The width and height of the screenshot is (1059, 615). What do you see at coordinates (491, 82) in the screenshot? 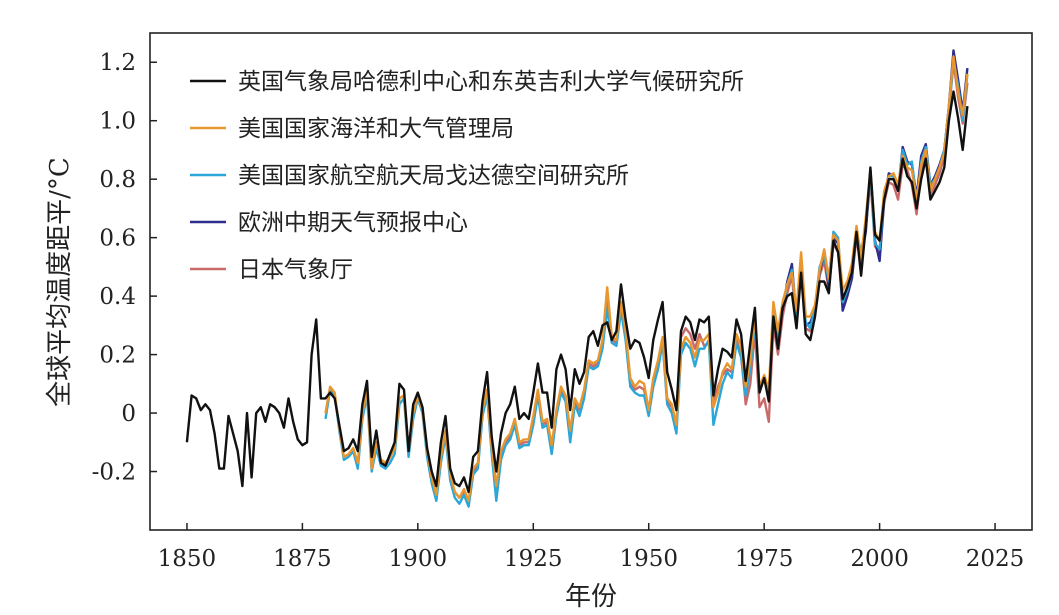
I see `legend-label: 英国气象局哈德利中心和东英吉利大学气候研究所` at bounding box center [491, 82].